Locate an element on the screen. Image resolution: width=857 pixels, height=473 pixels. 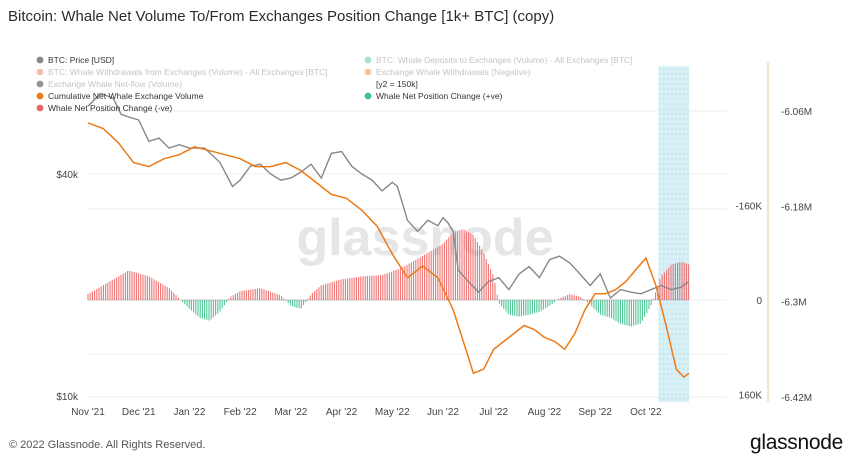
x-tick-label: Jun '22 is located at coordinates (443, 412).